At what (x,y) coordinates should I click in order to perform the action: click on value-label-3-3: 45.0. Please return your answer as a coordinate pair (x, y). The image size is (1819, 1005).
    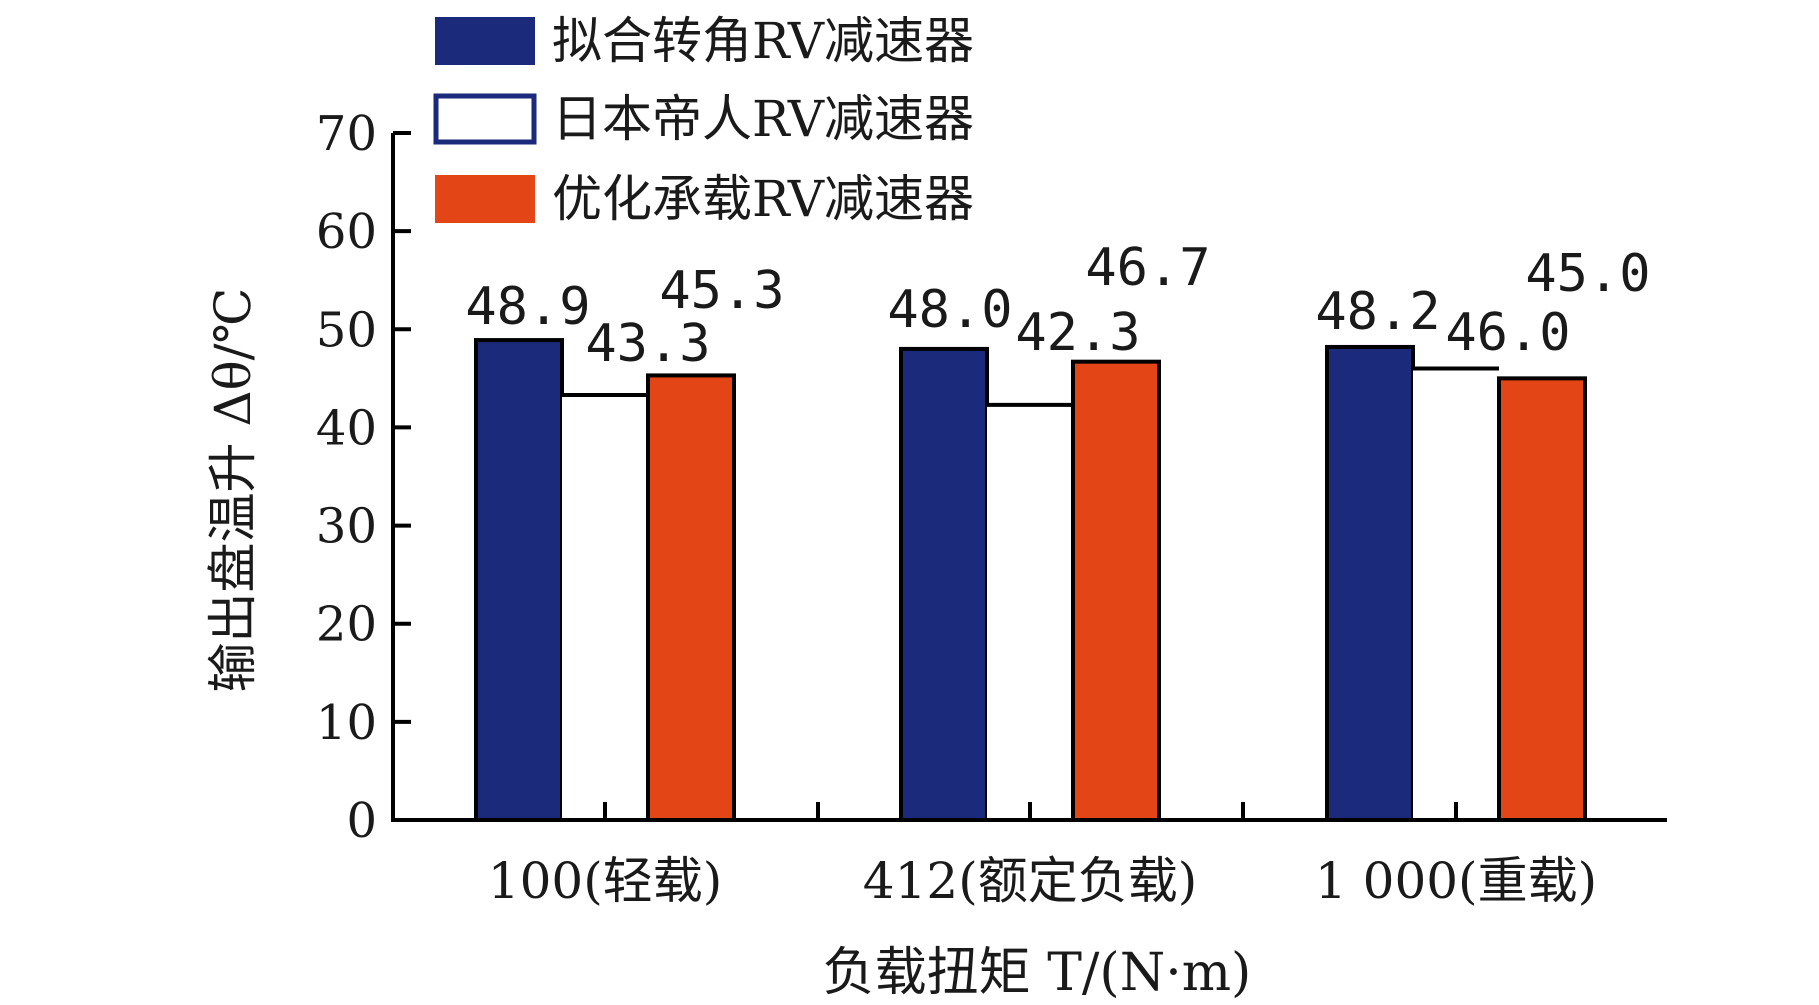
    Looking at the image, I should click on (1587, 274).